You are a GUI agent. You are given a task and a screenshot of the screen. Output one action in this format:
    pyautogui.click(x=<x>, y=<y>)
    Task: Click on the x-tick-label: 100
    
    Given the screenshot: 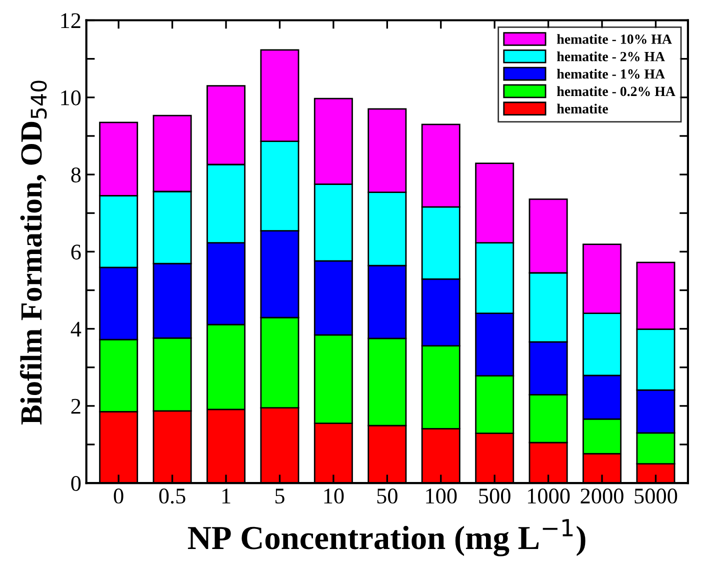 What is the action you would take?
    pyautogui.click(x=441, y=496)
    